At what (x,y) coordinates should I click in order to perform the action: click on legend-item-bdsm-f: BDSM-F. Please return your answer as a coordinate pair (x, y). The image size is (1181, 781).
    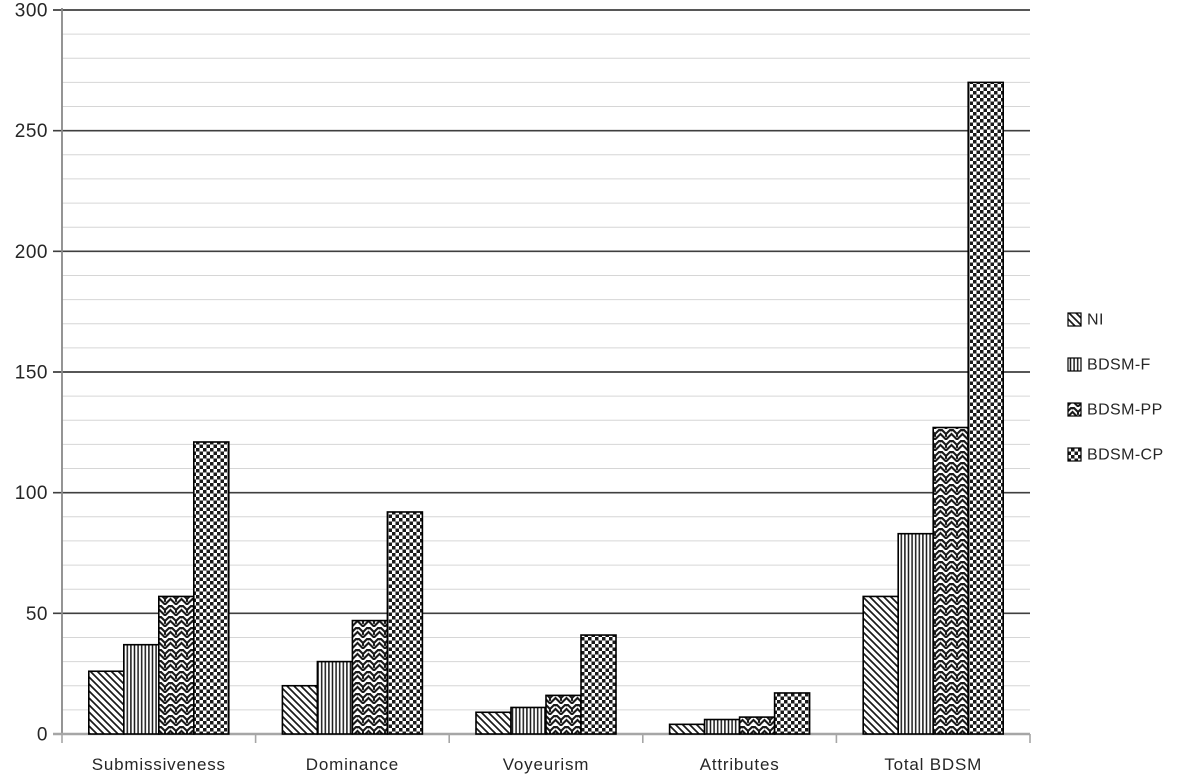
    Looking at the image, I should click on (1109, 365).